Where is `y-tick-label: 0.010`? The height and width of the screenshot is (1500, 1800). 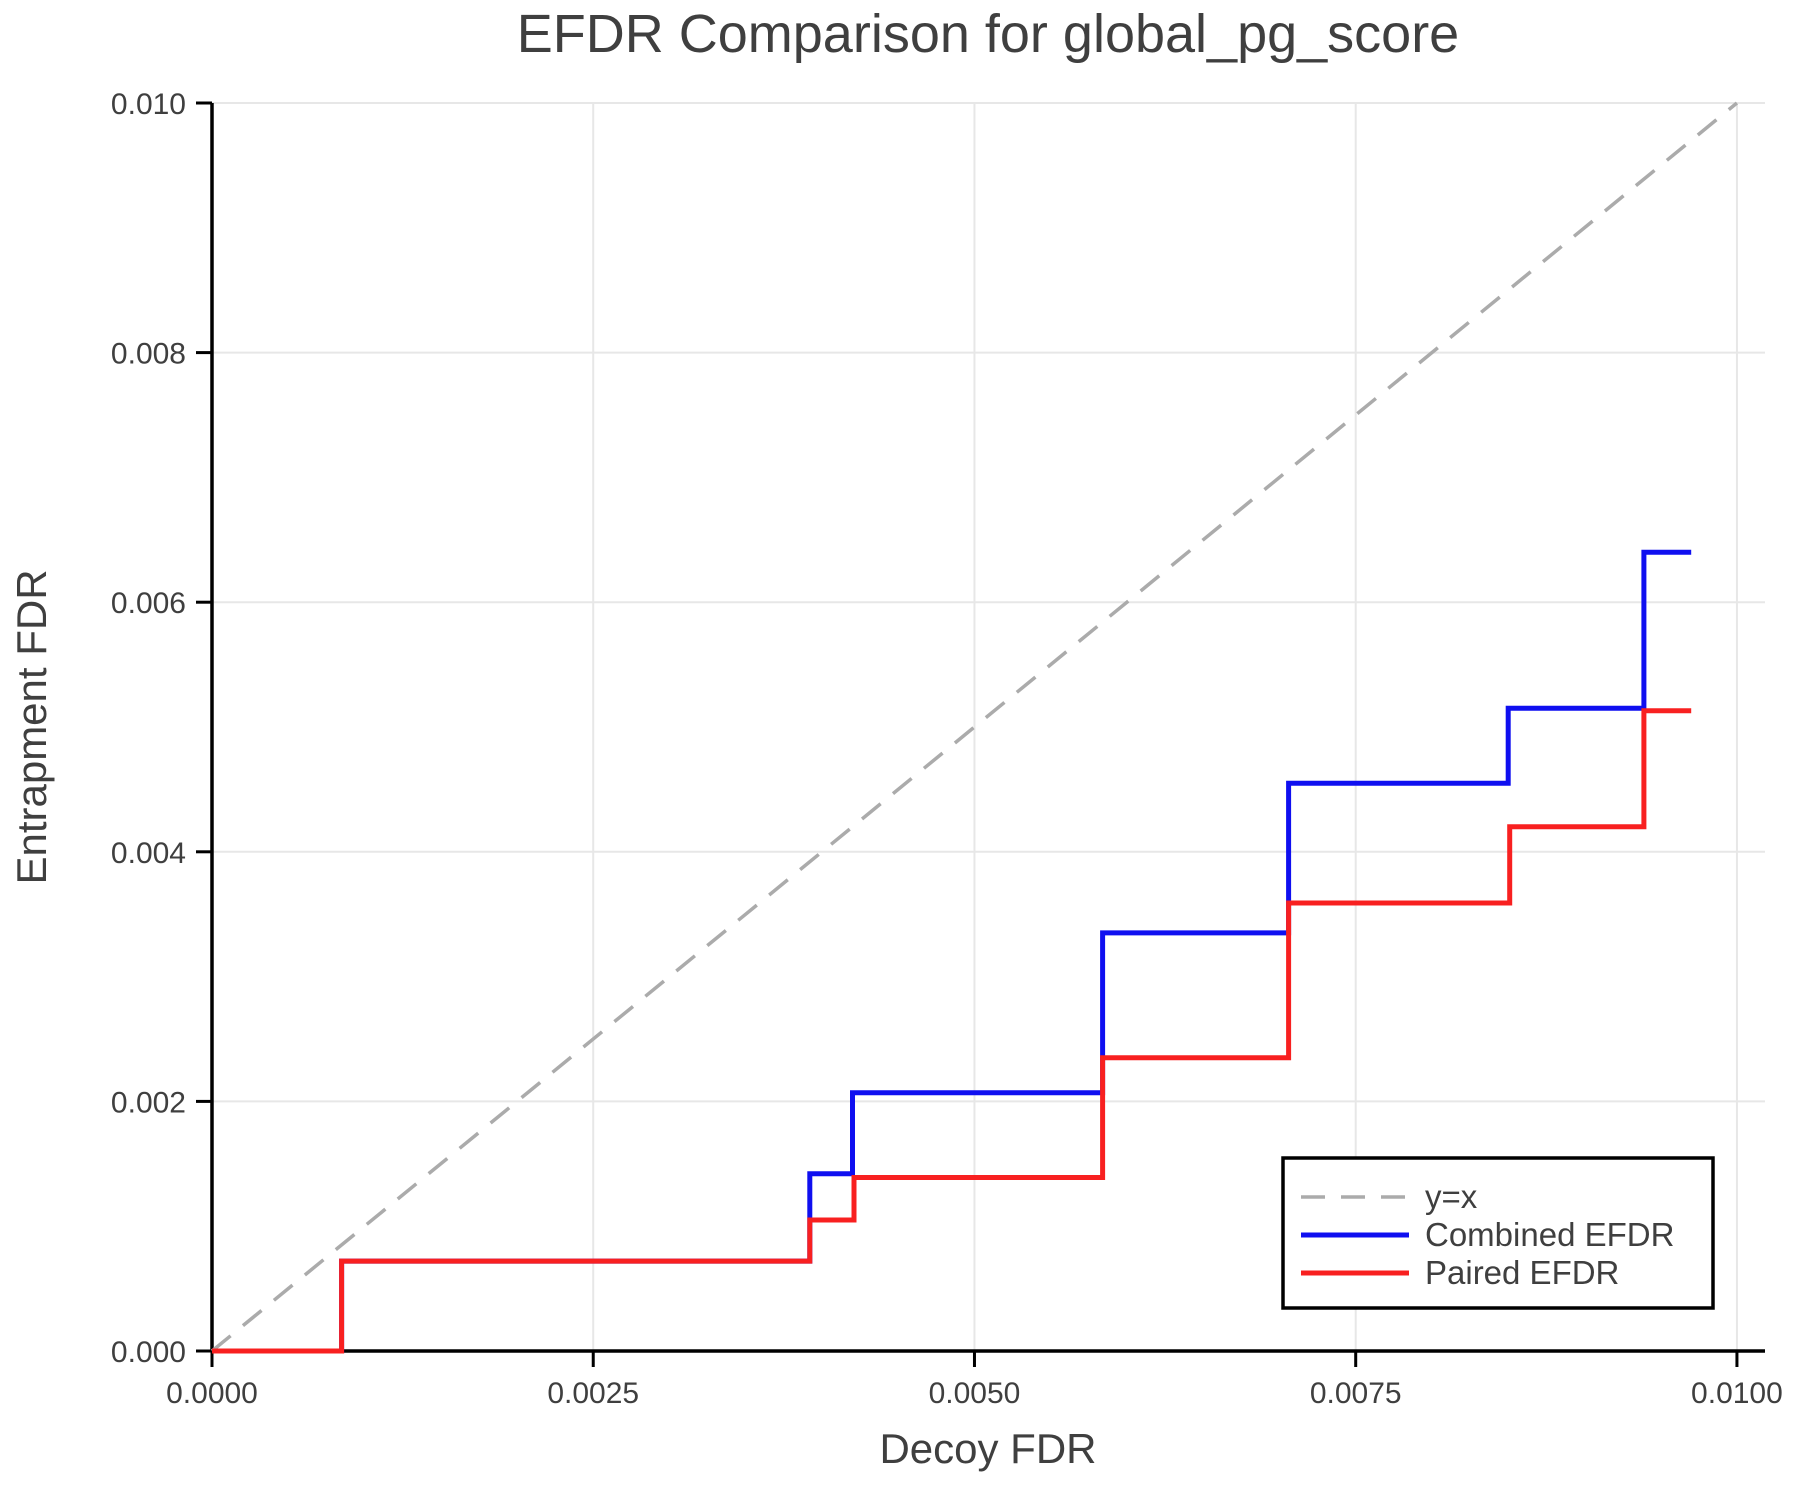
y-tick-label: 0.010 is located at coordinates (148, 104).